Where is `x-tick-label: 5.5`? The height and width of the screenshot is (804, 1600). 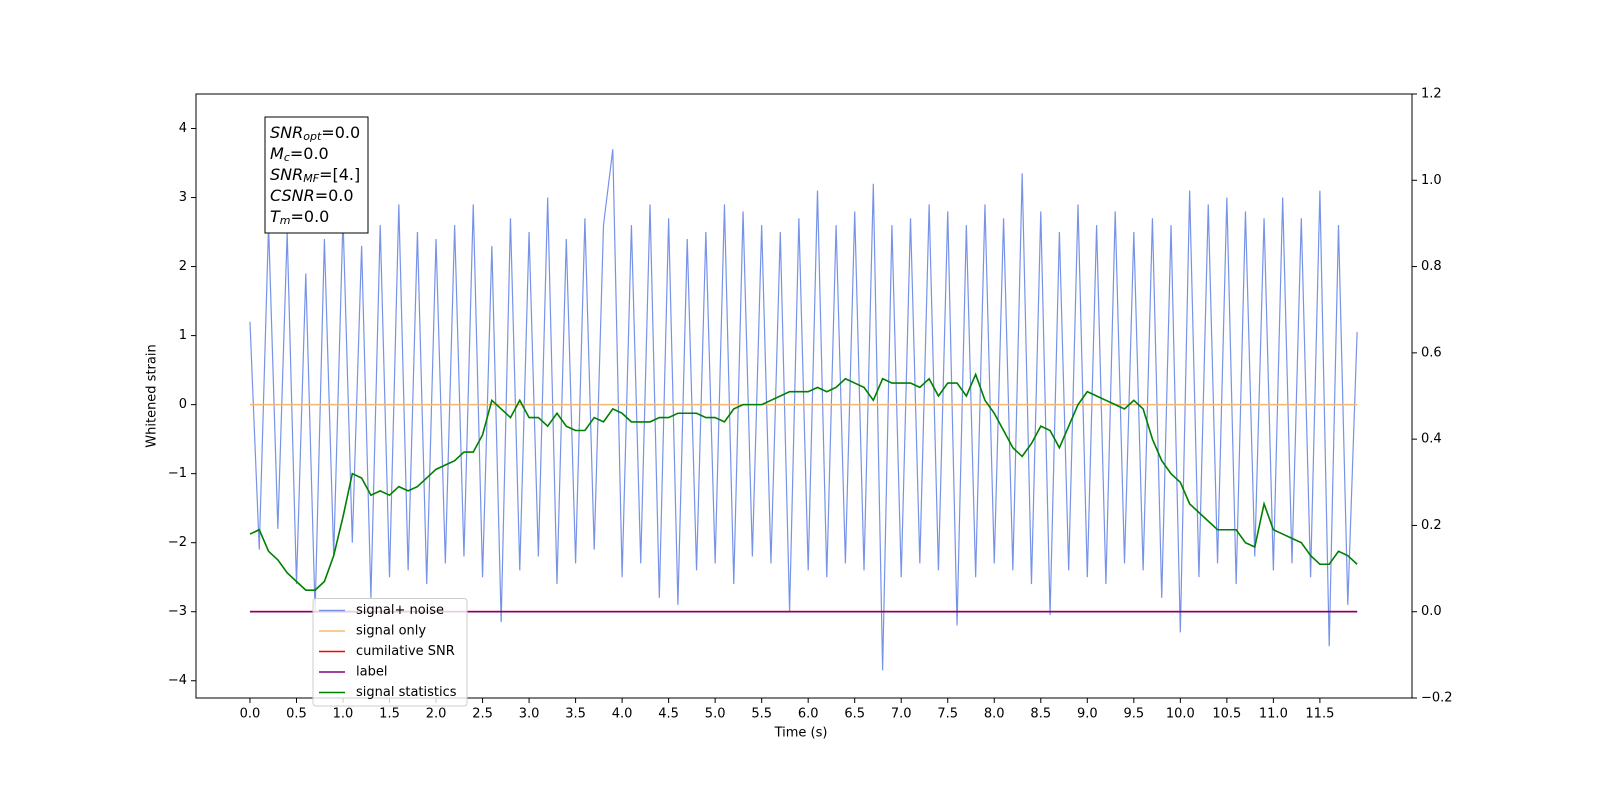
x-tick-label: 5.5 is located at coordinates (761, 714).